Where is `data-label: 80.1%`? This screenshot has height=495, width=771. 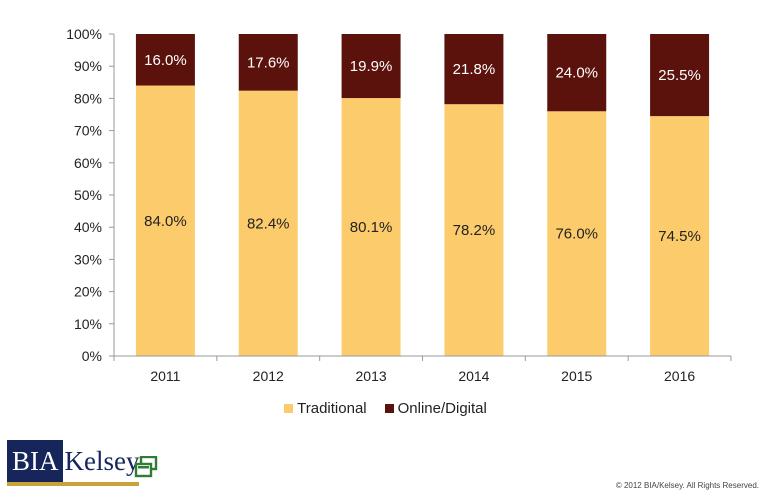 data-label: 80.1% is located at coordinates (371, 227).